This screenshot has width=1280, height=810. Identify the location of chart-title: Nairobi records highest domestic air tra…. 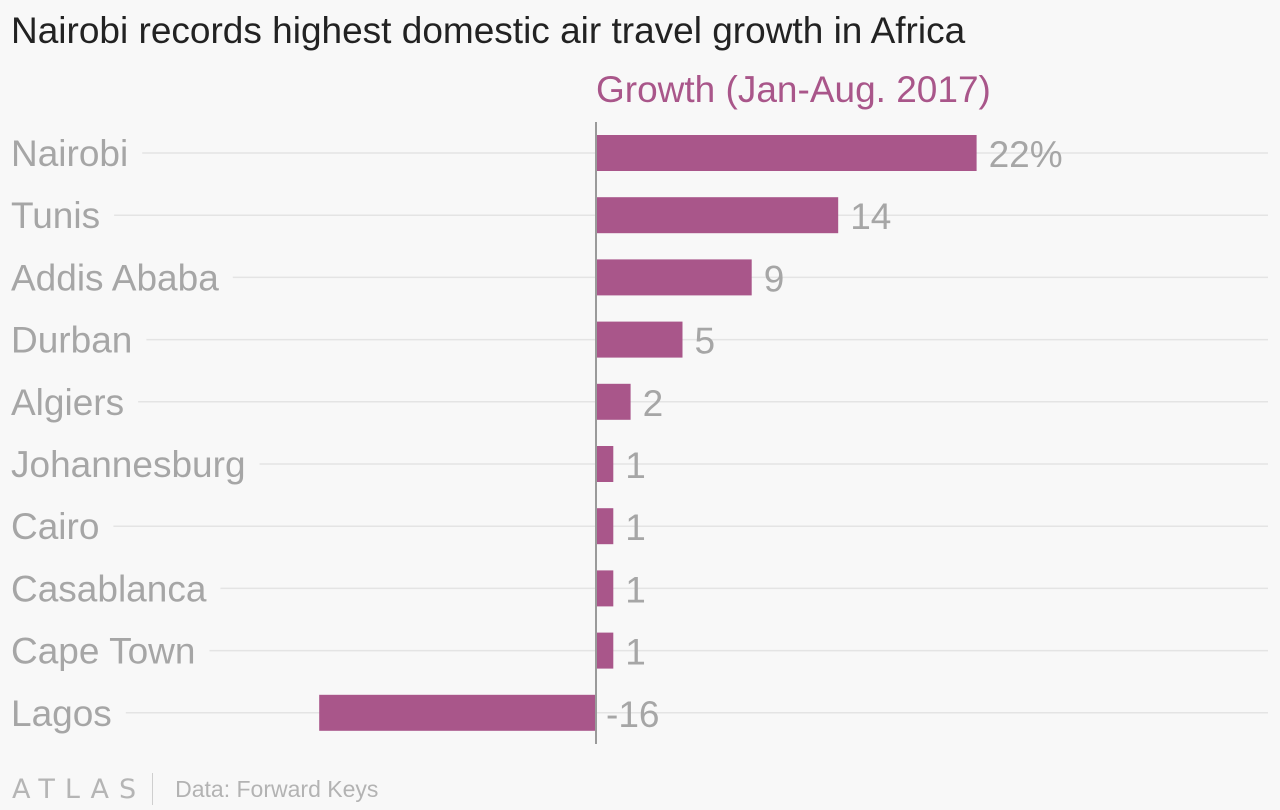
(488, 30).